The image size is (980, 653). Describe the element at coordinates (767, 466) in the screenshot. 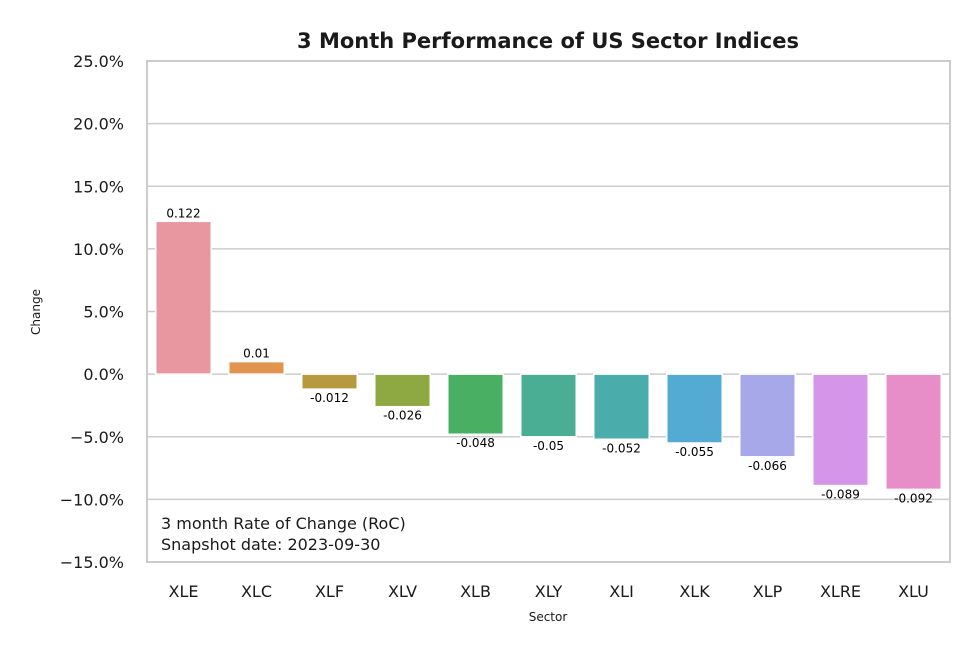

I see `data-label-xlp: -0.066` at that location.